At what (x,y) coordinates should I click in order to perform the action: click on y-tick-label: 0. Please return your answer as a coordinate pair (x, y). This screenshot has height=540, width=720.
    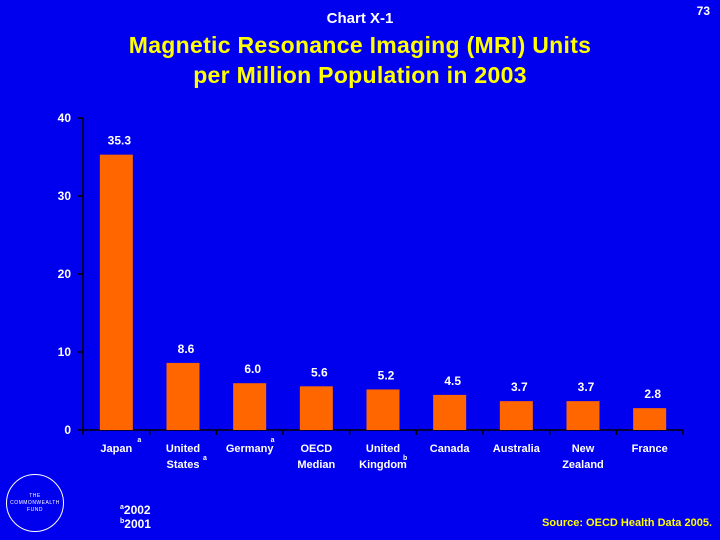
    Looking at the image, I should click on (67, 430).